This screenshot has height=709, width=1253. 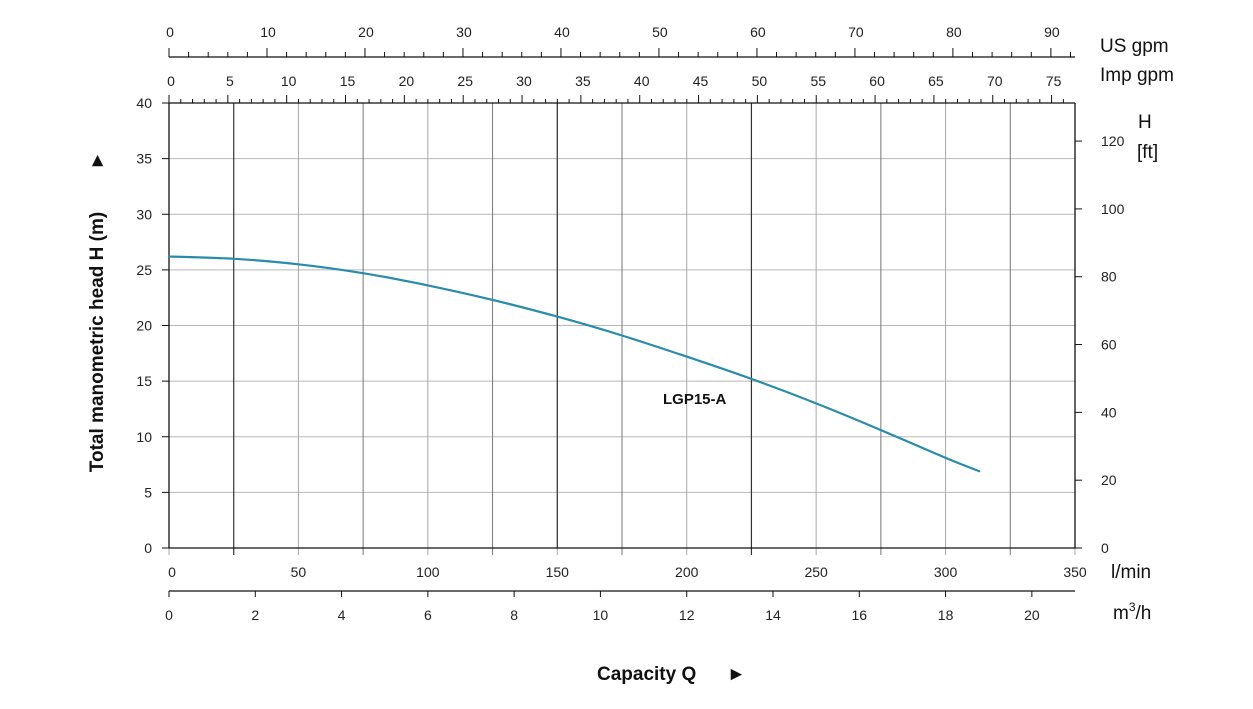 What do you see at coordinates (144, 103) in the screenshot?
I see `y-tick-label: 40` at bounding box center [144, 103].